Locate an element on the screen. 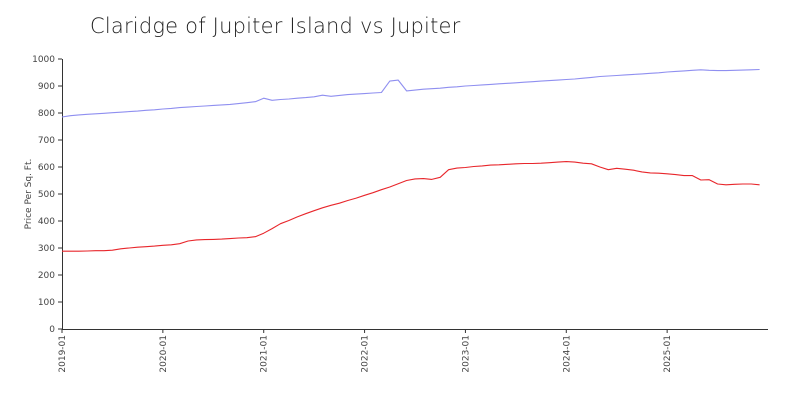 This screenshot has height=400, width=800. x-tick-label: 2021-01 is located at coordinates (265, 354).